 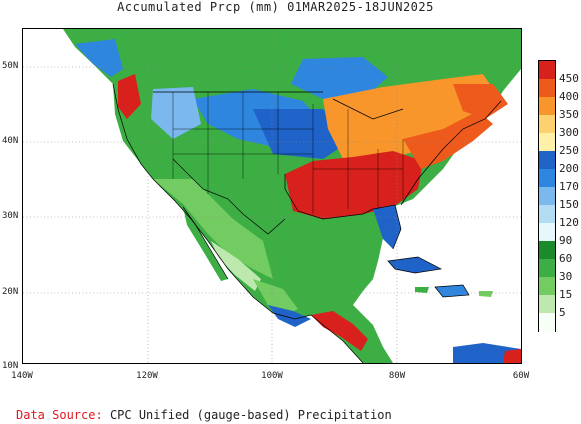 I want to click on legend-level-label: 30, so click(x=566, y=276).